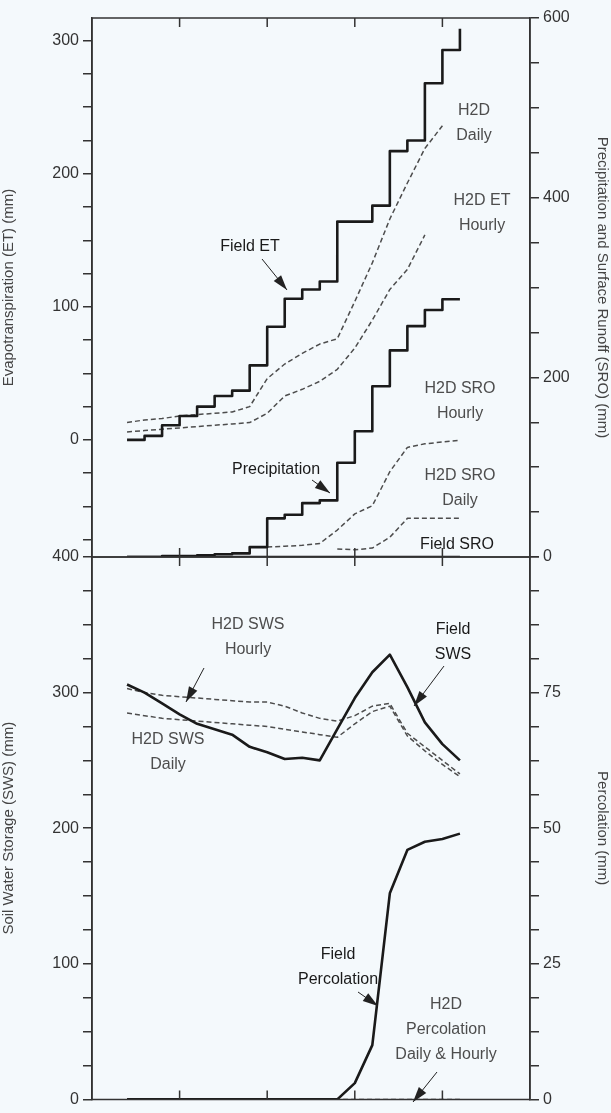 This screenshot has width=611, height=1113. I want to click on series-label: H2D SRO Hourly, so click(460, 400).